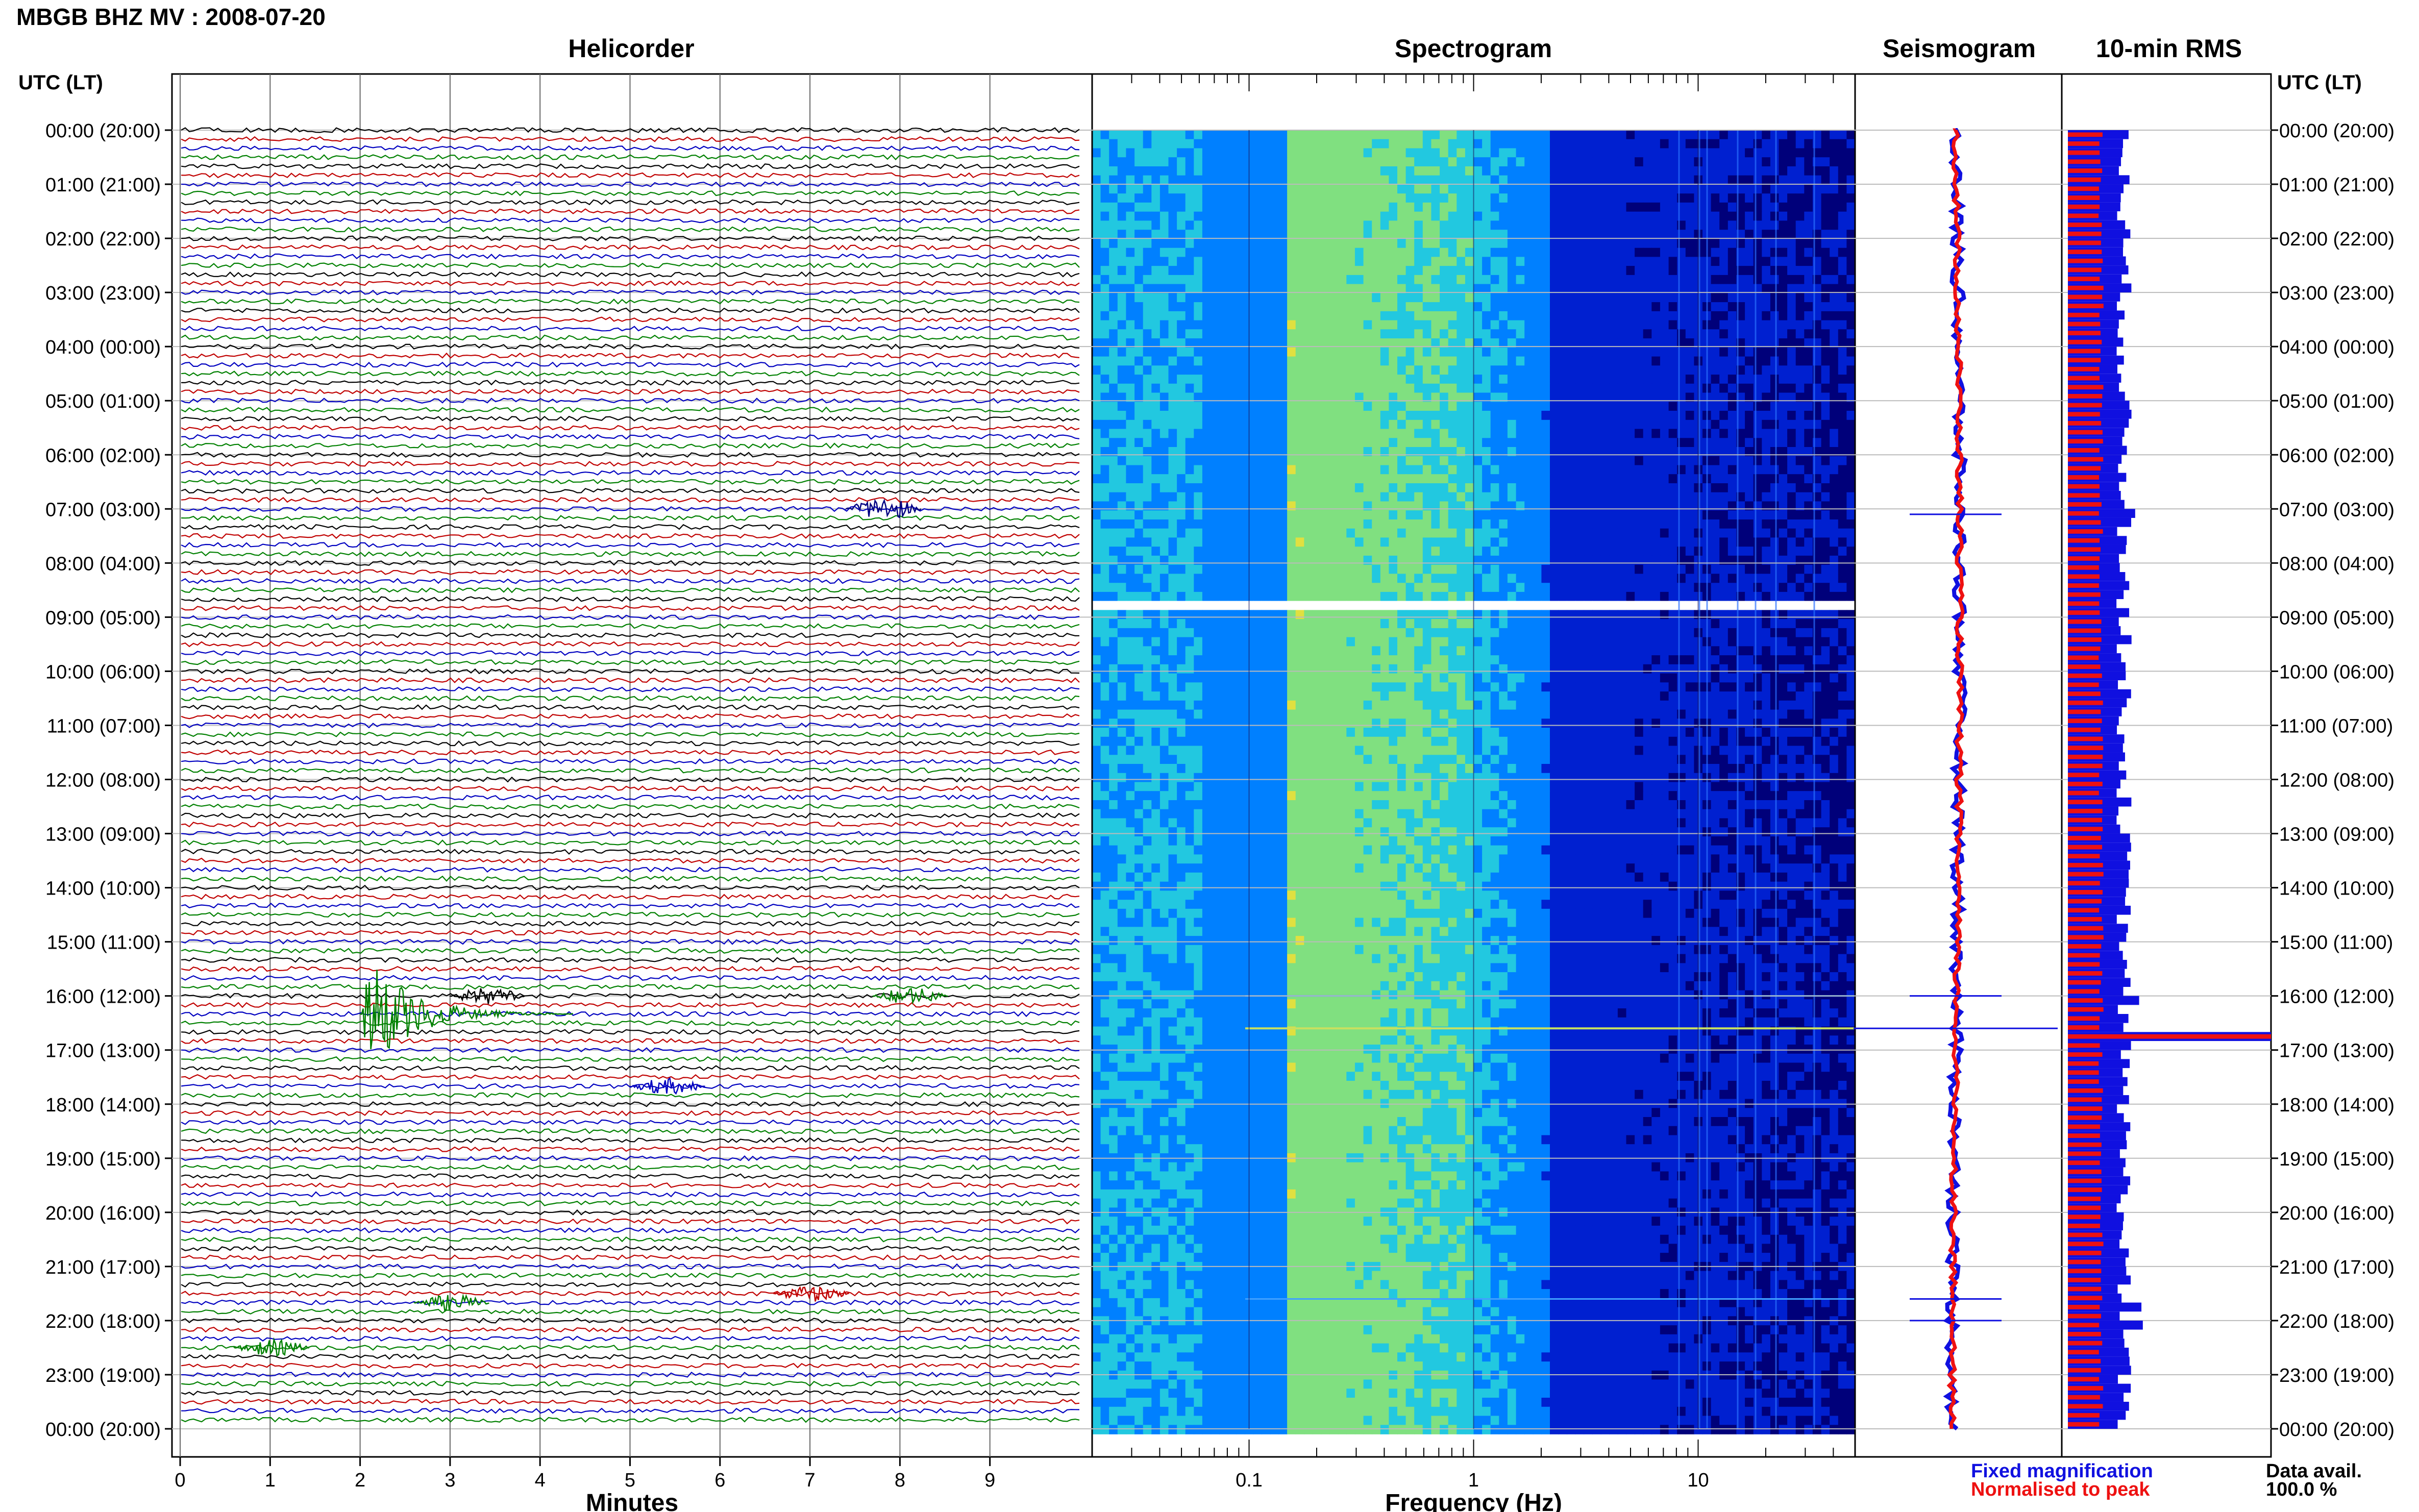 Image resolution: width=2419 pixels, height=1512 pixels. Describe the element at coordinates (900, 1480) in the screenshot. I see `x-tick-label: 8` at that location.